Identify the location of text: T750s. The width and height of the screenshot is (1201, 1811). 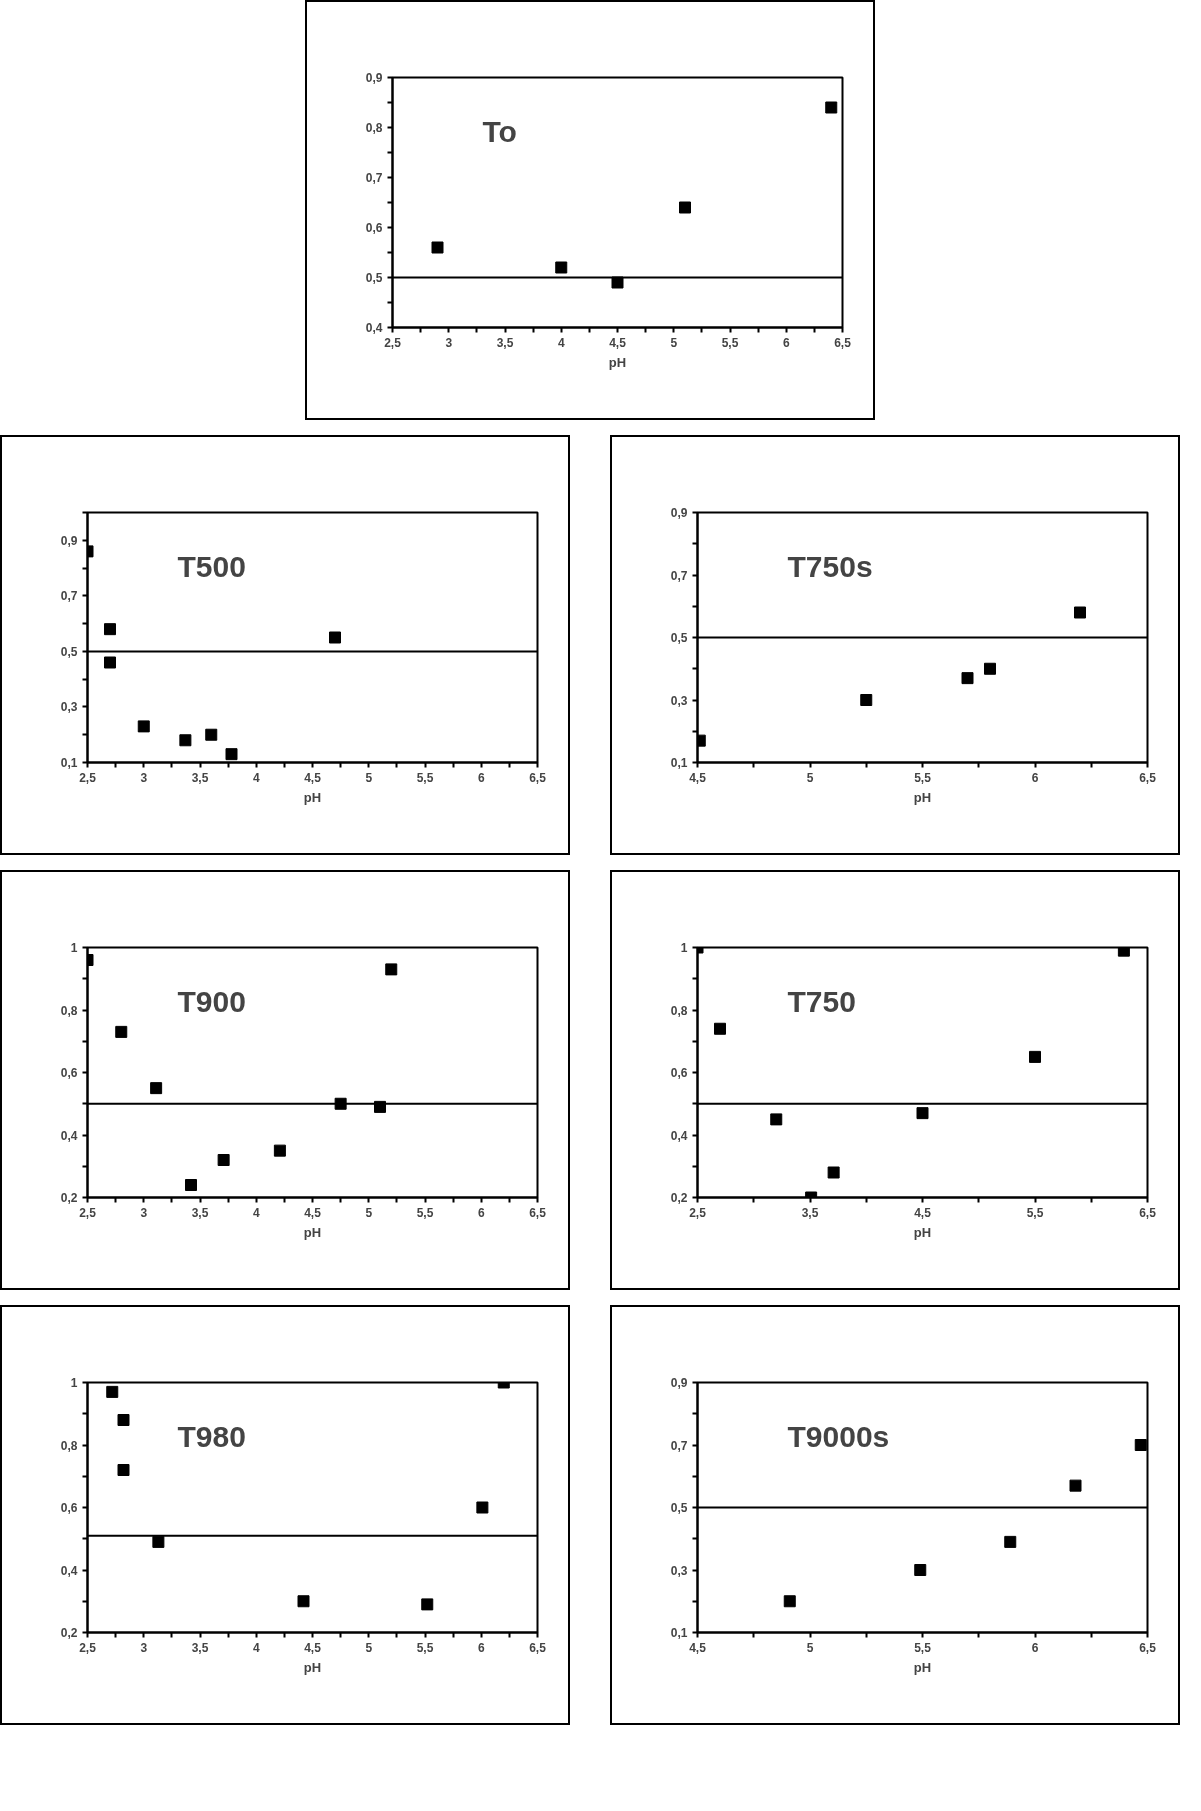
(830, 566).